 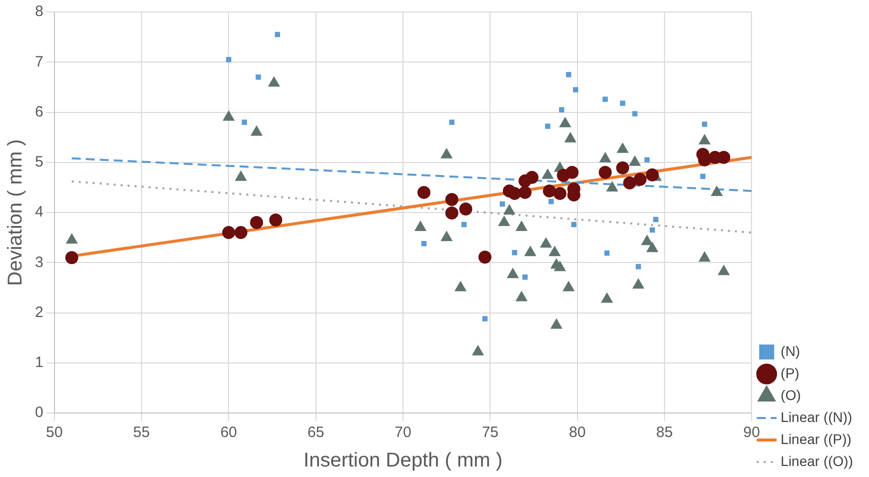 What do you see at coordinates (751, 433) in the screenshot?
I see `x-tick-label: 90` at bounding box center [751, 433].